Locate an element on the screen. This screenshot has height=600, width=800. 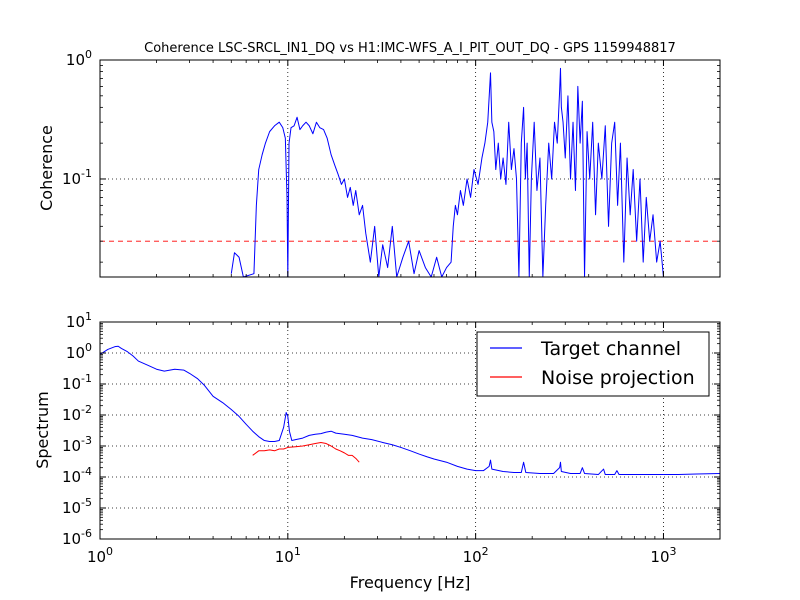
spectrum-y-tick-label: 10⁻¹ is located at coordinates (77, 382).